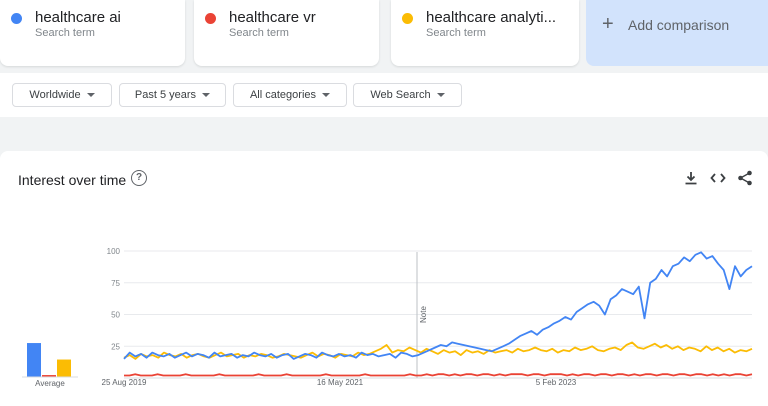 The width and height of the screenshot is (768, 406). I want to click on add-comparison-label: Add comparison, so click(679, 25).